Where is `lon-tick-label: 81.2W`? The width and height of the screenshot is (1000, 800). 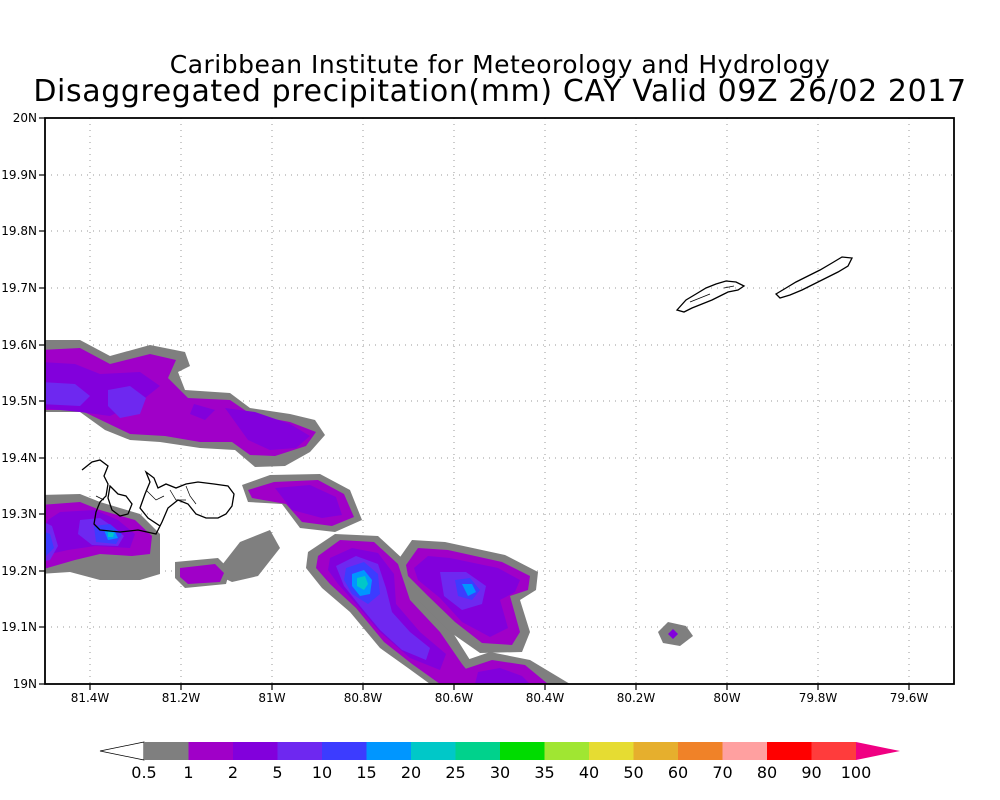
lon-tick-label: 81.2W is located at coordinates (181, 698).